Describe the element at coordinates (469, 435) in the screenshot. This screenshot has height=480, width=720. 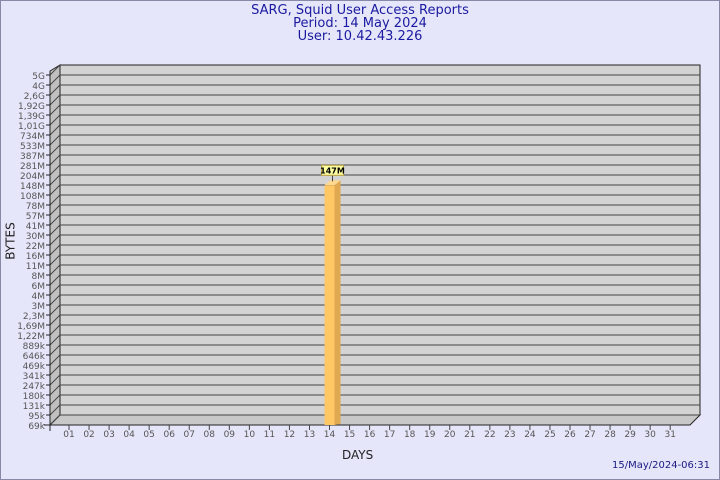
I see `x-tick-label: 21` at that location.